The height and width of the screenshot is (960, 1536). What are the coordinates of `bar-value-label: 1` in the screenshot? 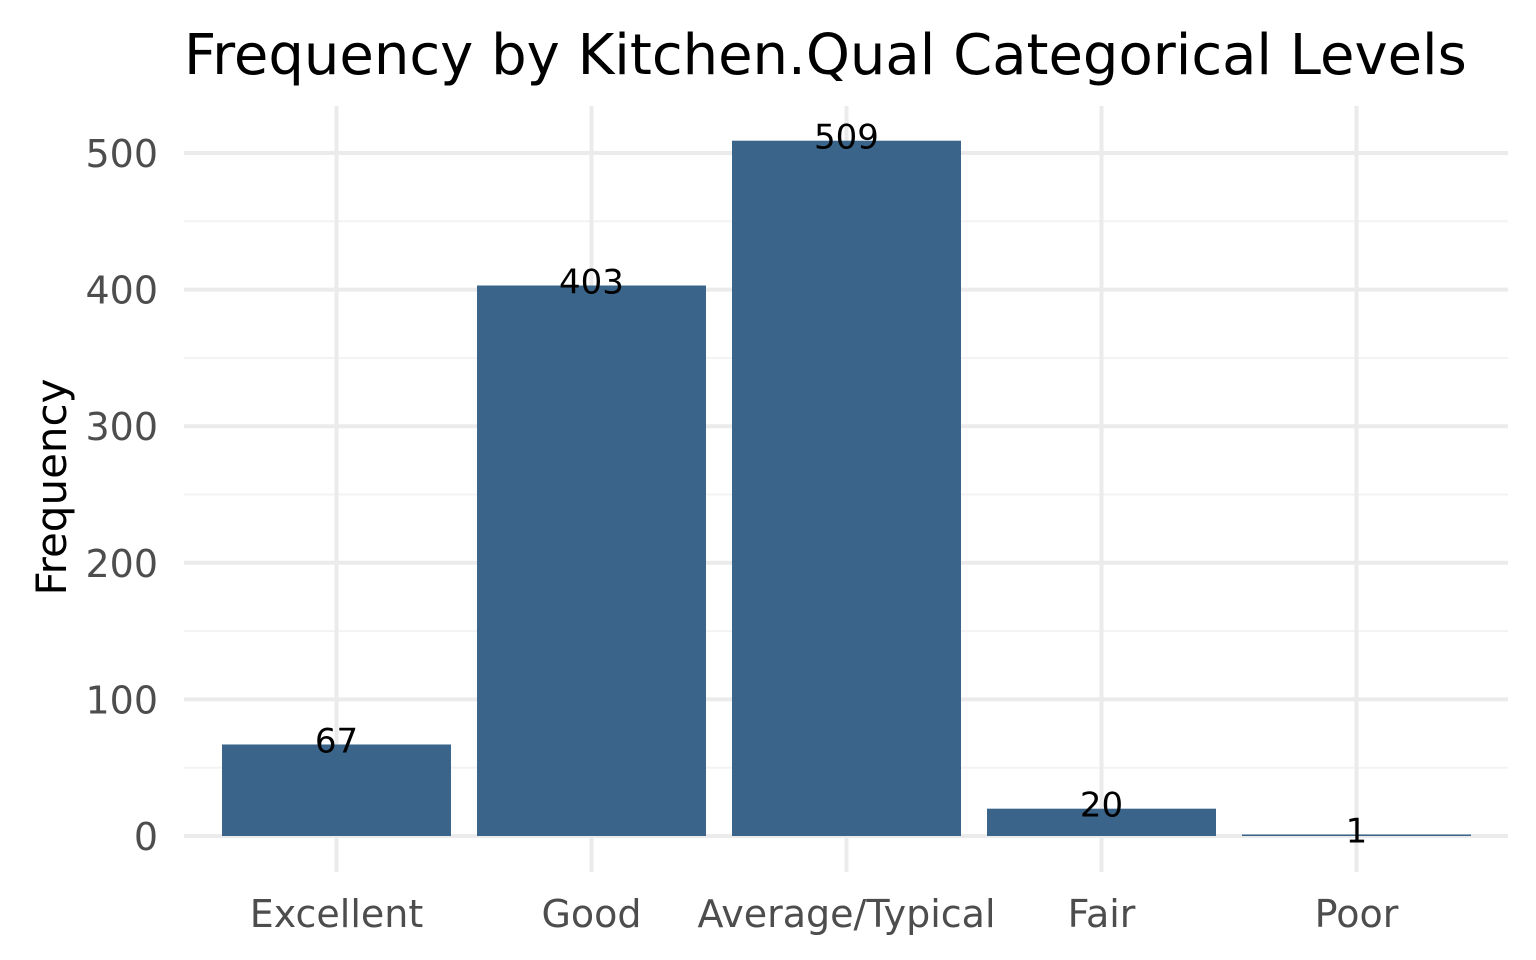 It's located at (1357, 832).